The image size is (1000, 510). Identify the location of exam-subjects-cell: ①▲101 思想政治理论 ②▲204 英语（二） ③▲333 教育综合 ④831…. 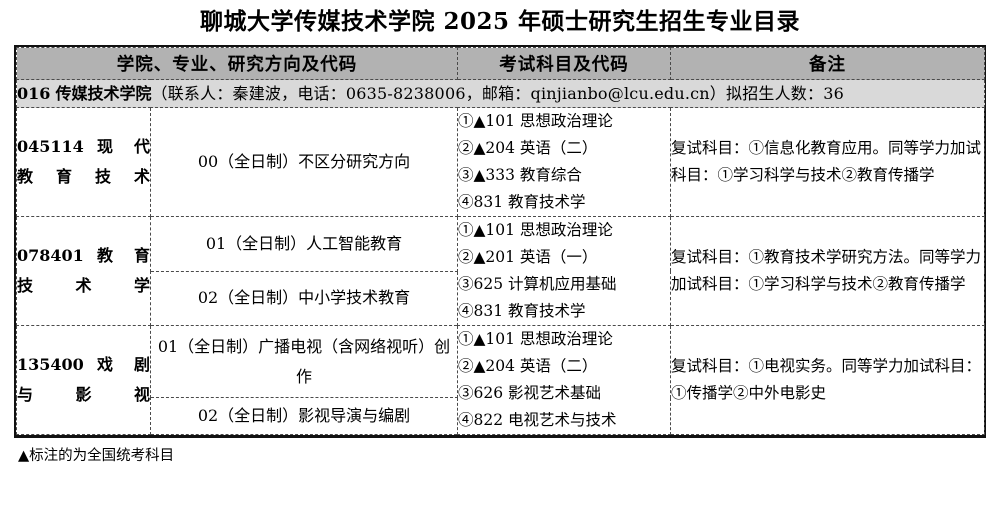
(564, 162).